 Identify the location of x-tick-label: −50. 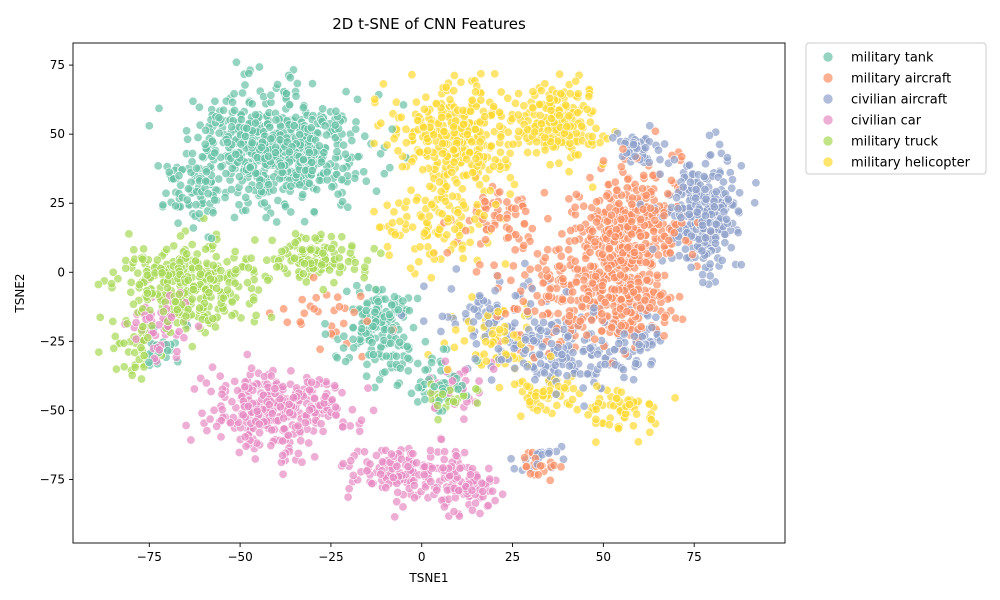
(239, 557).